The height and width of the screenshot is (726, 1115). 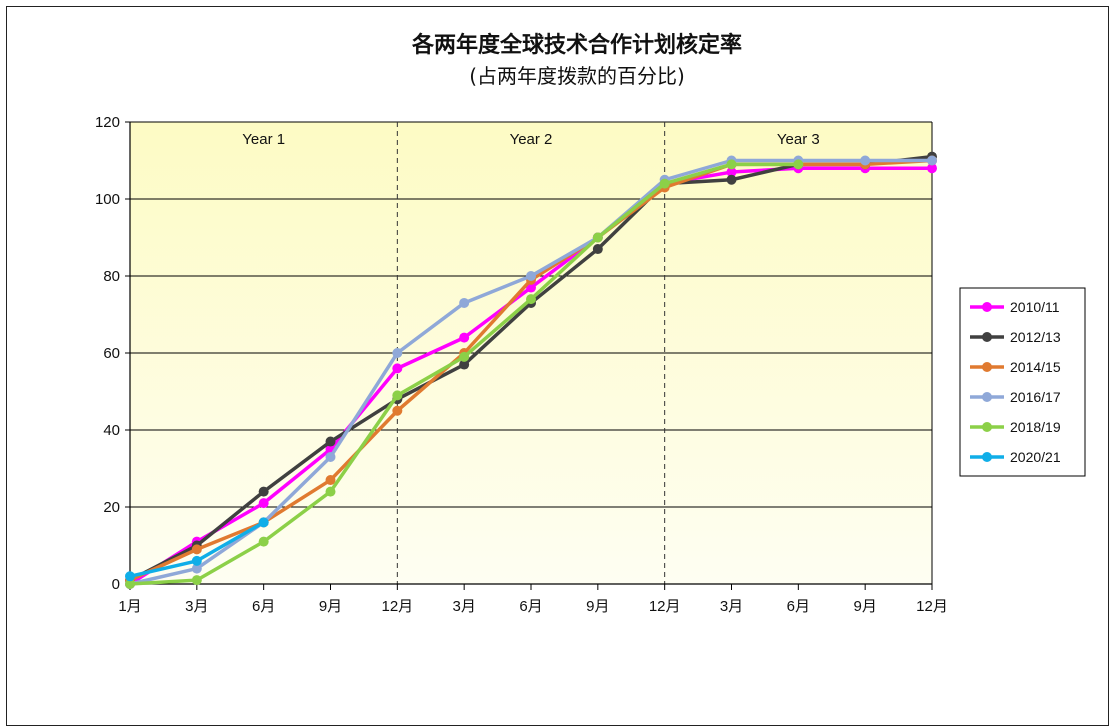 I want to click on x-tick-label-0: 1月, so click(x=129, y=606).